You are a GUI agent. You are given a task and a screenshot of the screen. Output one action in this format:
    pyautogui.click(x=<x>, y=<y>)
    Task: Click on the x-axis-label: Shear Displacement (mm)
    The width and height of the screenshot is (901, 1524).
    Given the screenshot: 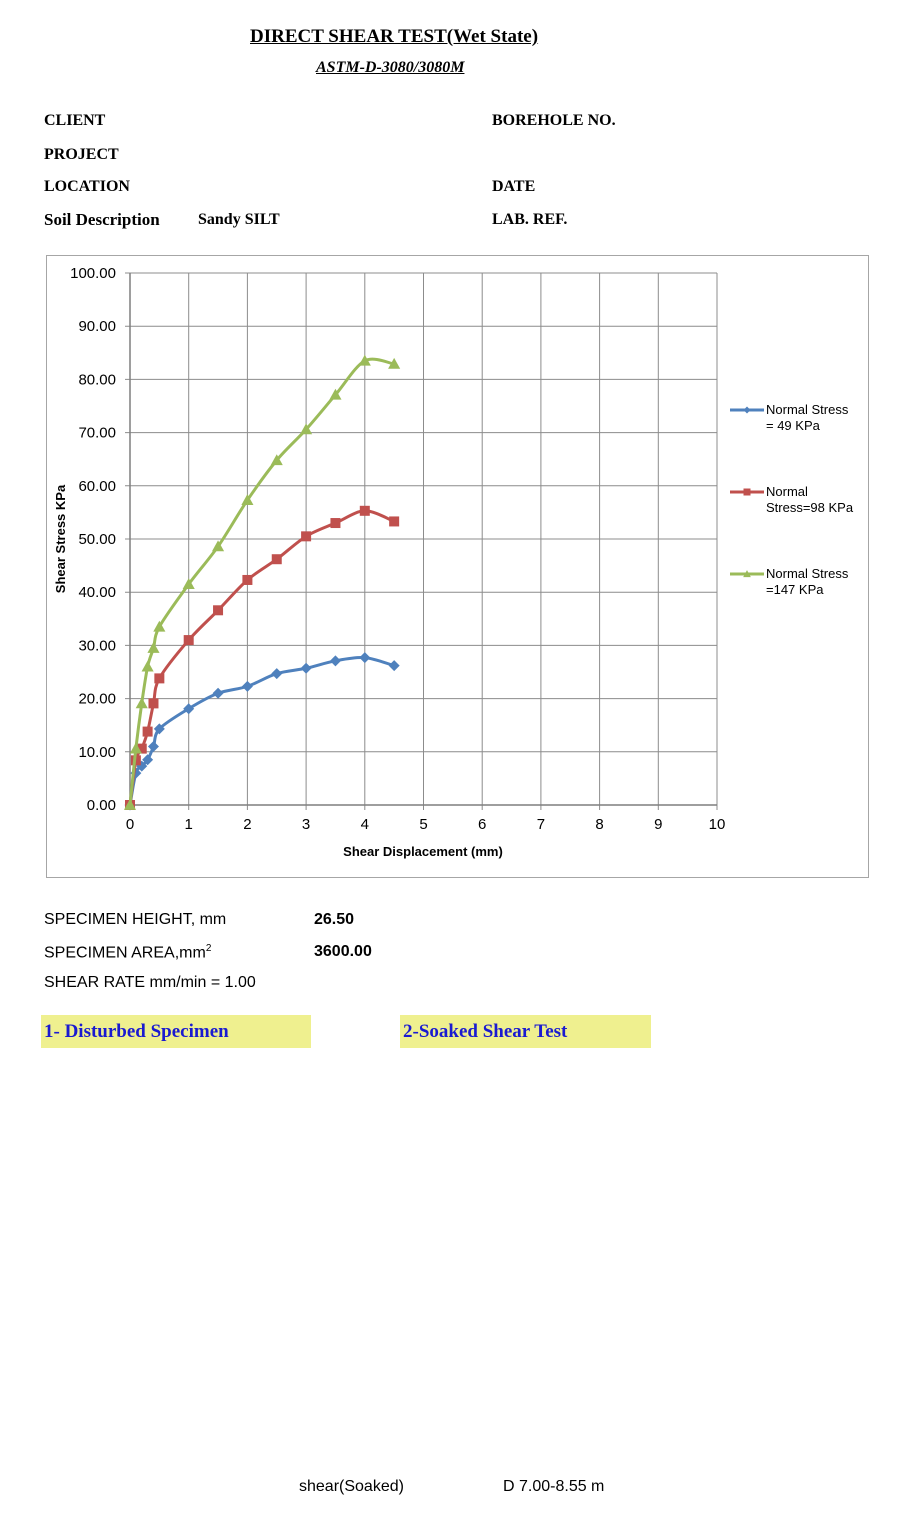 What is the action you would take?
    pyautogui.click(x=423, y=851)
    